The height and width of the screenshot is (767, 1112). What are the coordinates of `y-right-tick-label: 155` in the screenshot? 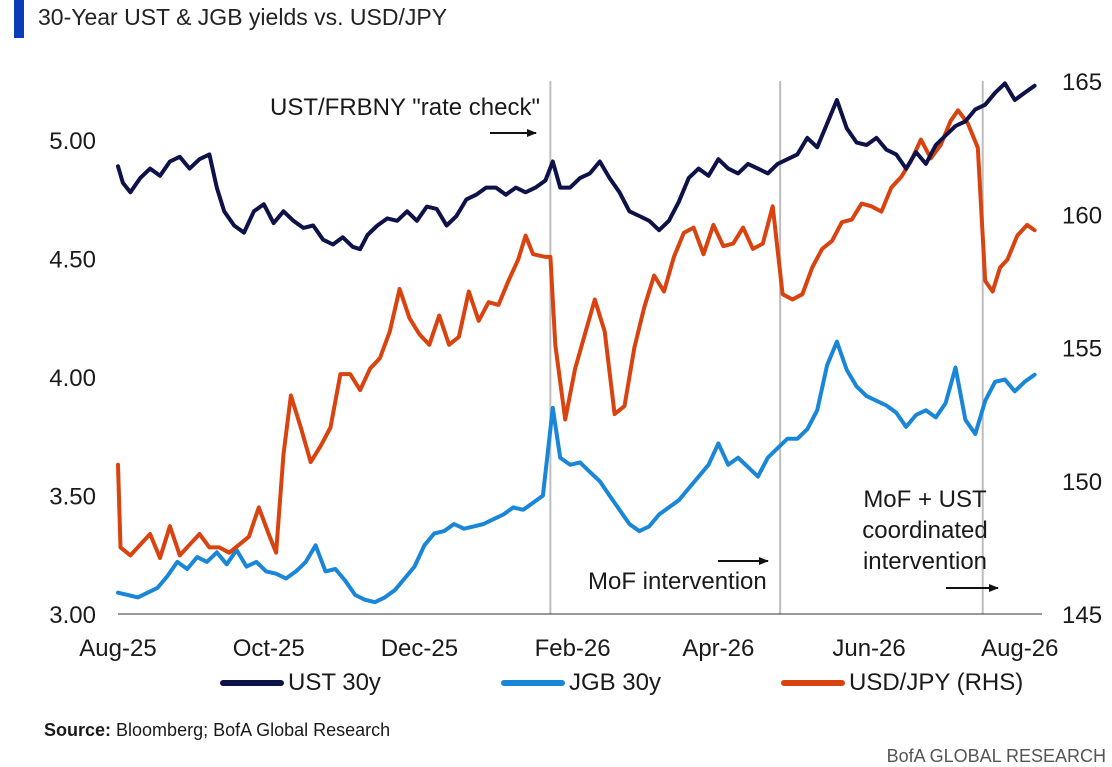 It's located at (1082, 349).